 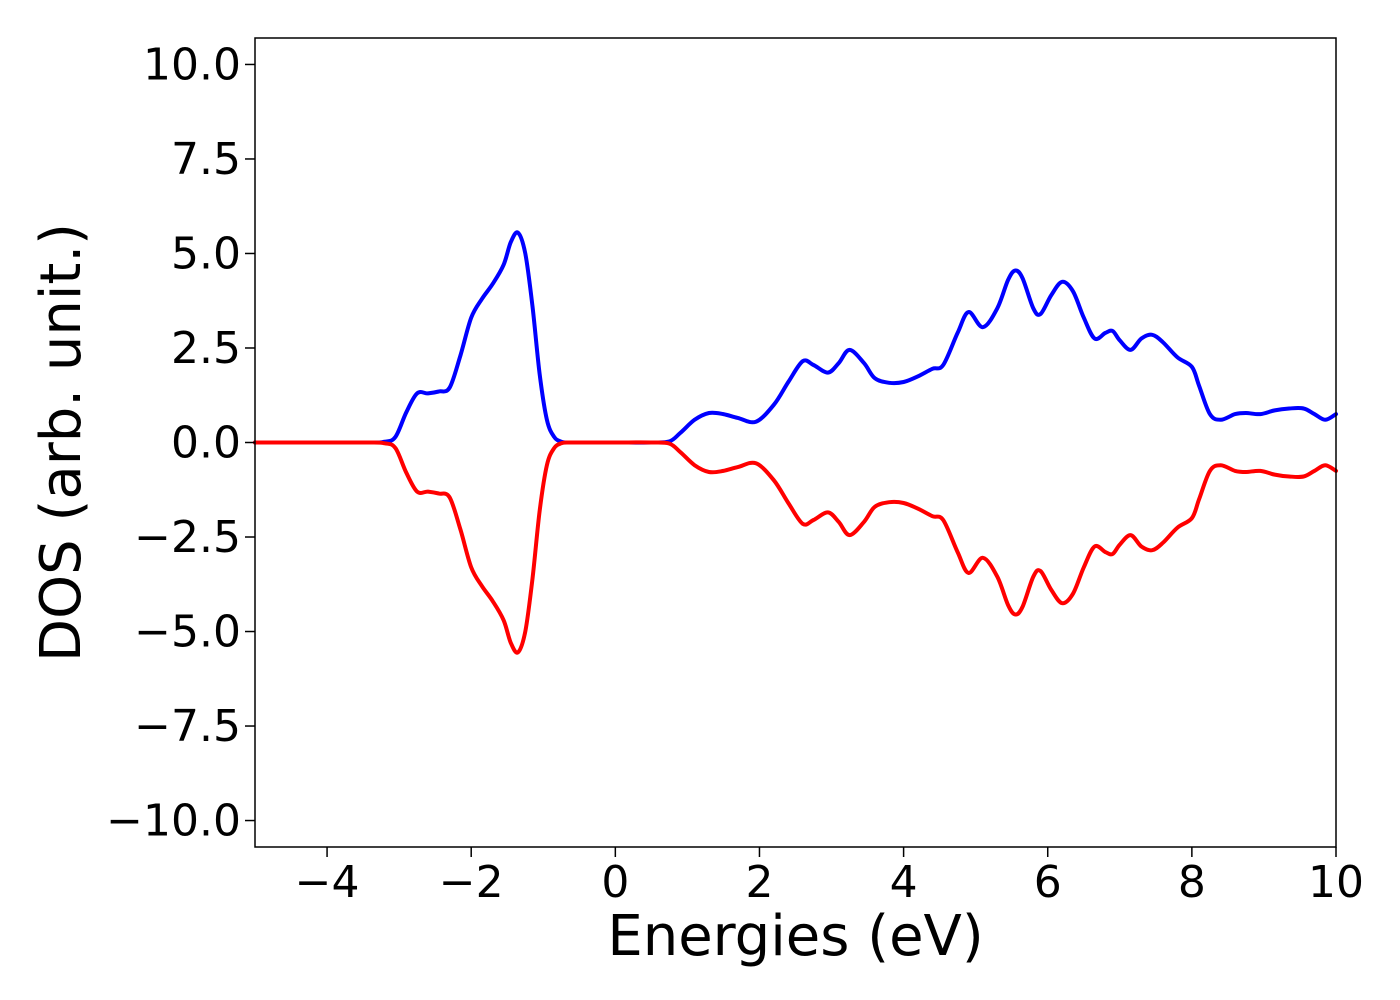 What do you see at coordinates (829, 877) in the screenshot?
I see `x-axis: −4 −2 0 2 4 6 8 10` at bounding box center [829, 877].